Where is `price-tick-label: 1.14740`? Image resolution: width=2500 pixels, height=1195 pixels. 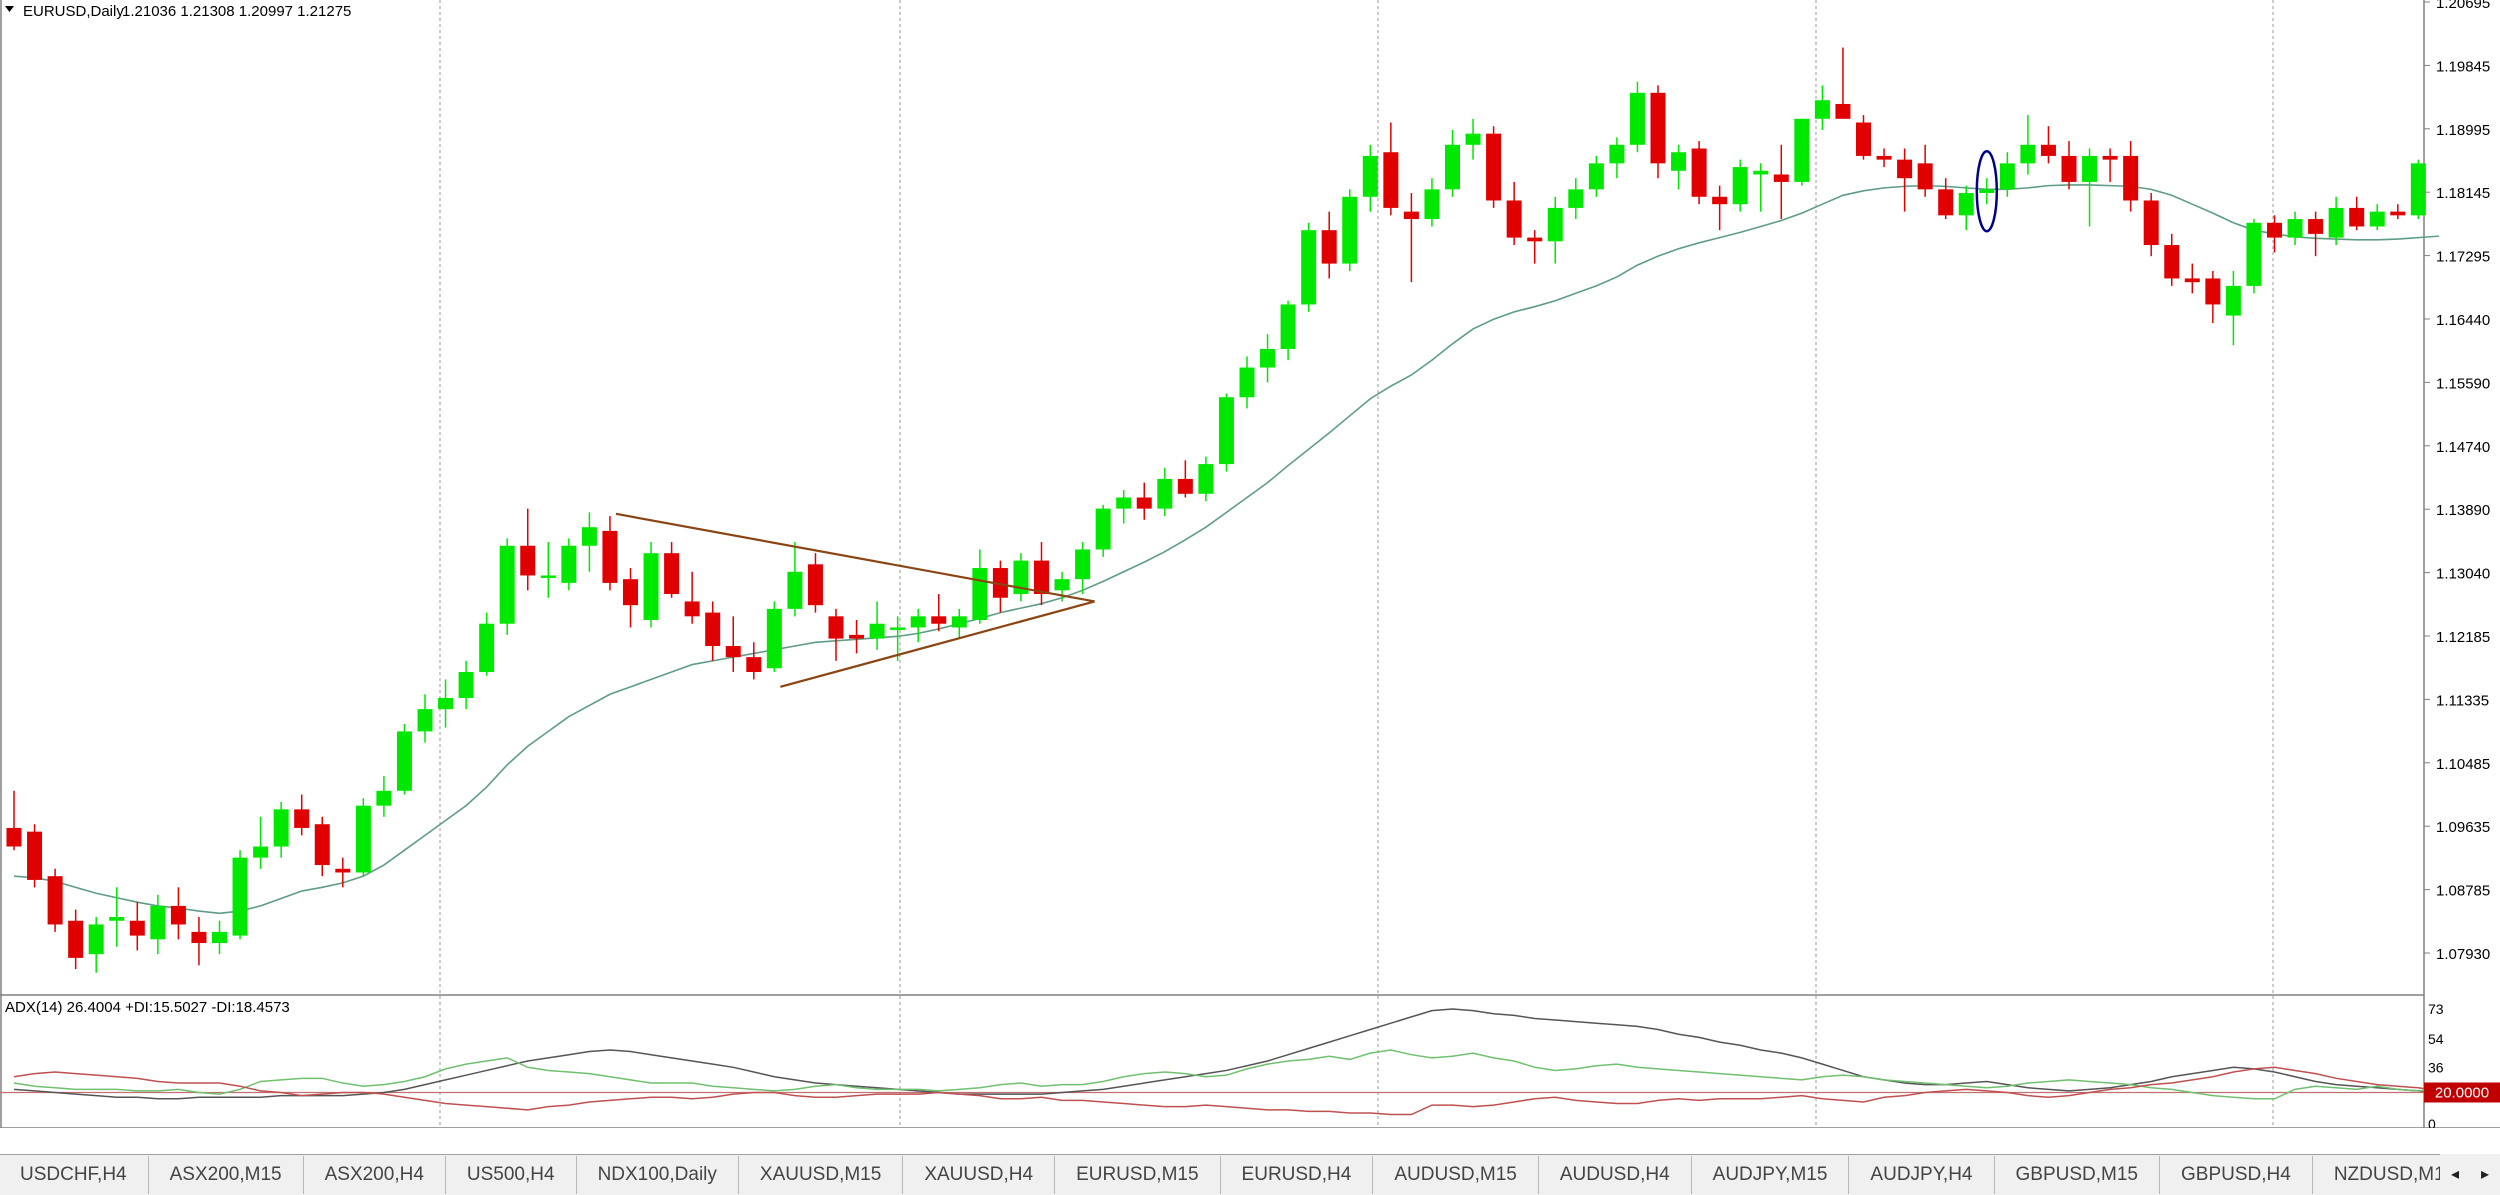
price-tick-label: 1.14740 is located at coordinates (2463, 447).